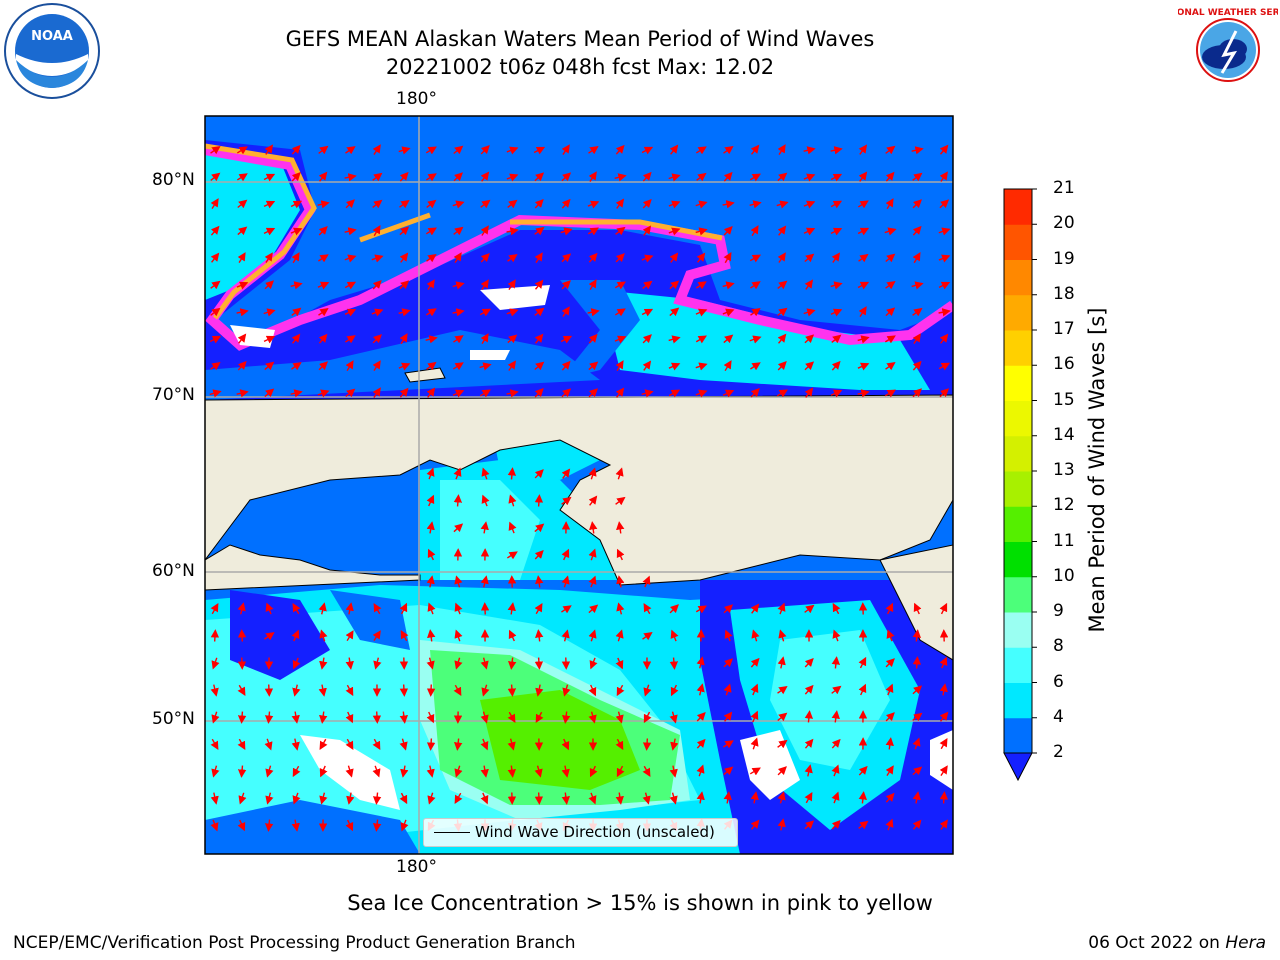  I want to click on colorbar-tick-label: 2, so click(1058, 752).